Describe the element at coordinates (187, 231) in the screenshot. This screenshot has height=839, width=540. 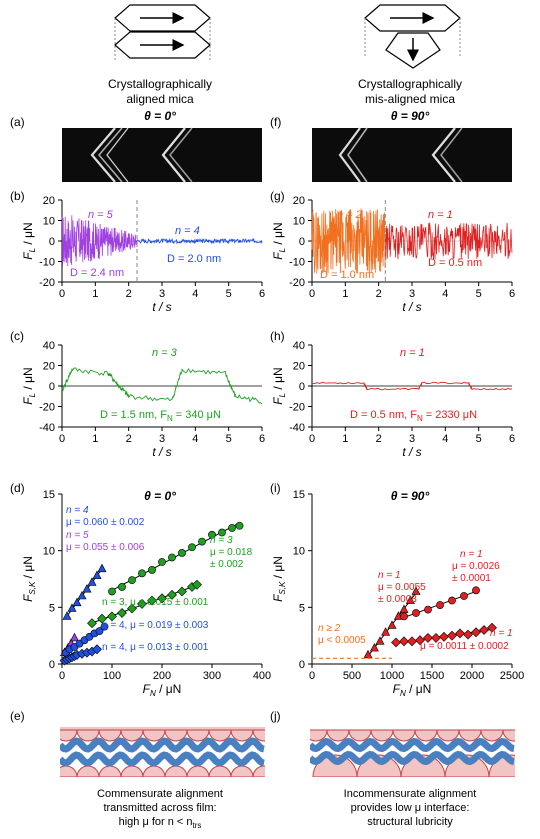
I see `b-n4-label: n = 4` at that location.